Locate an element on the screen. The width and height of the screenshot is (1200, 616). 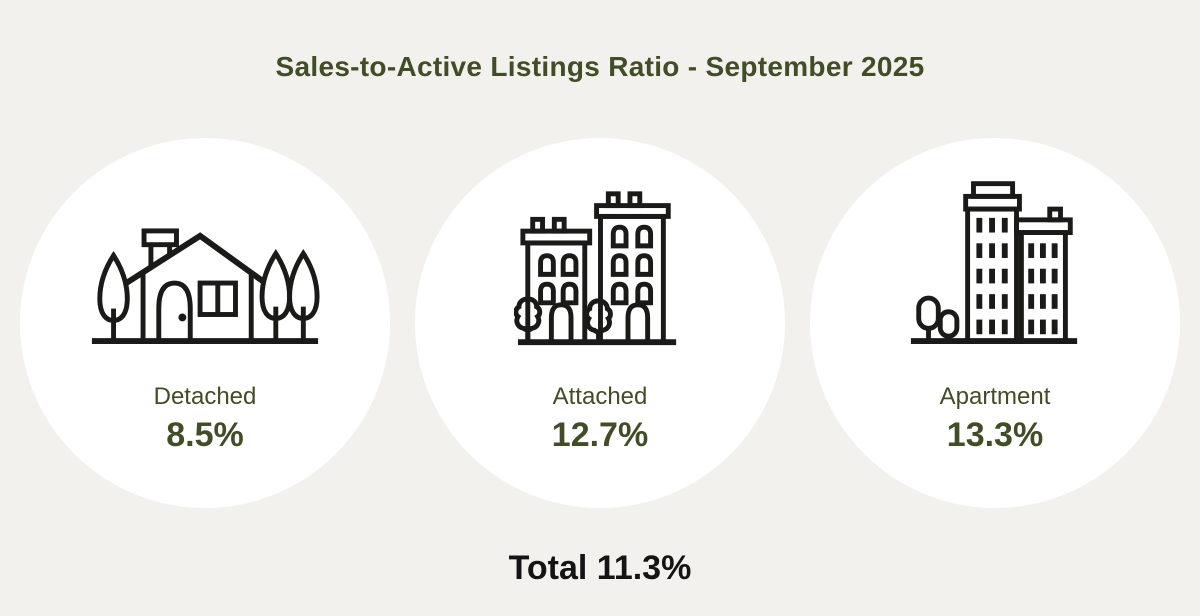
total-ratio-text: Total 11.3% is located at coordinates (600, 568).